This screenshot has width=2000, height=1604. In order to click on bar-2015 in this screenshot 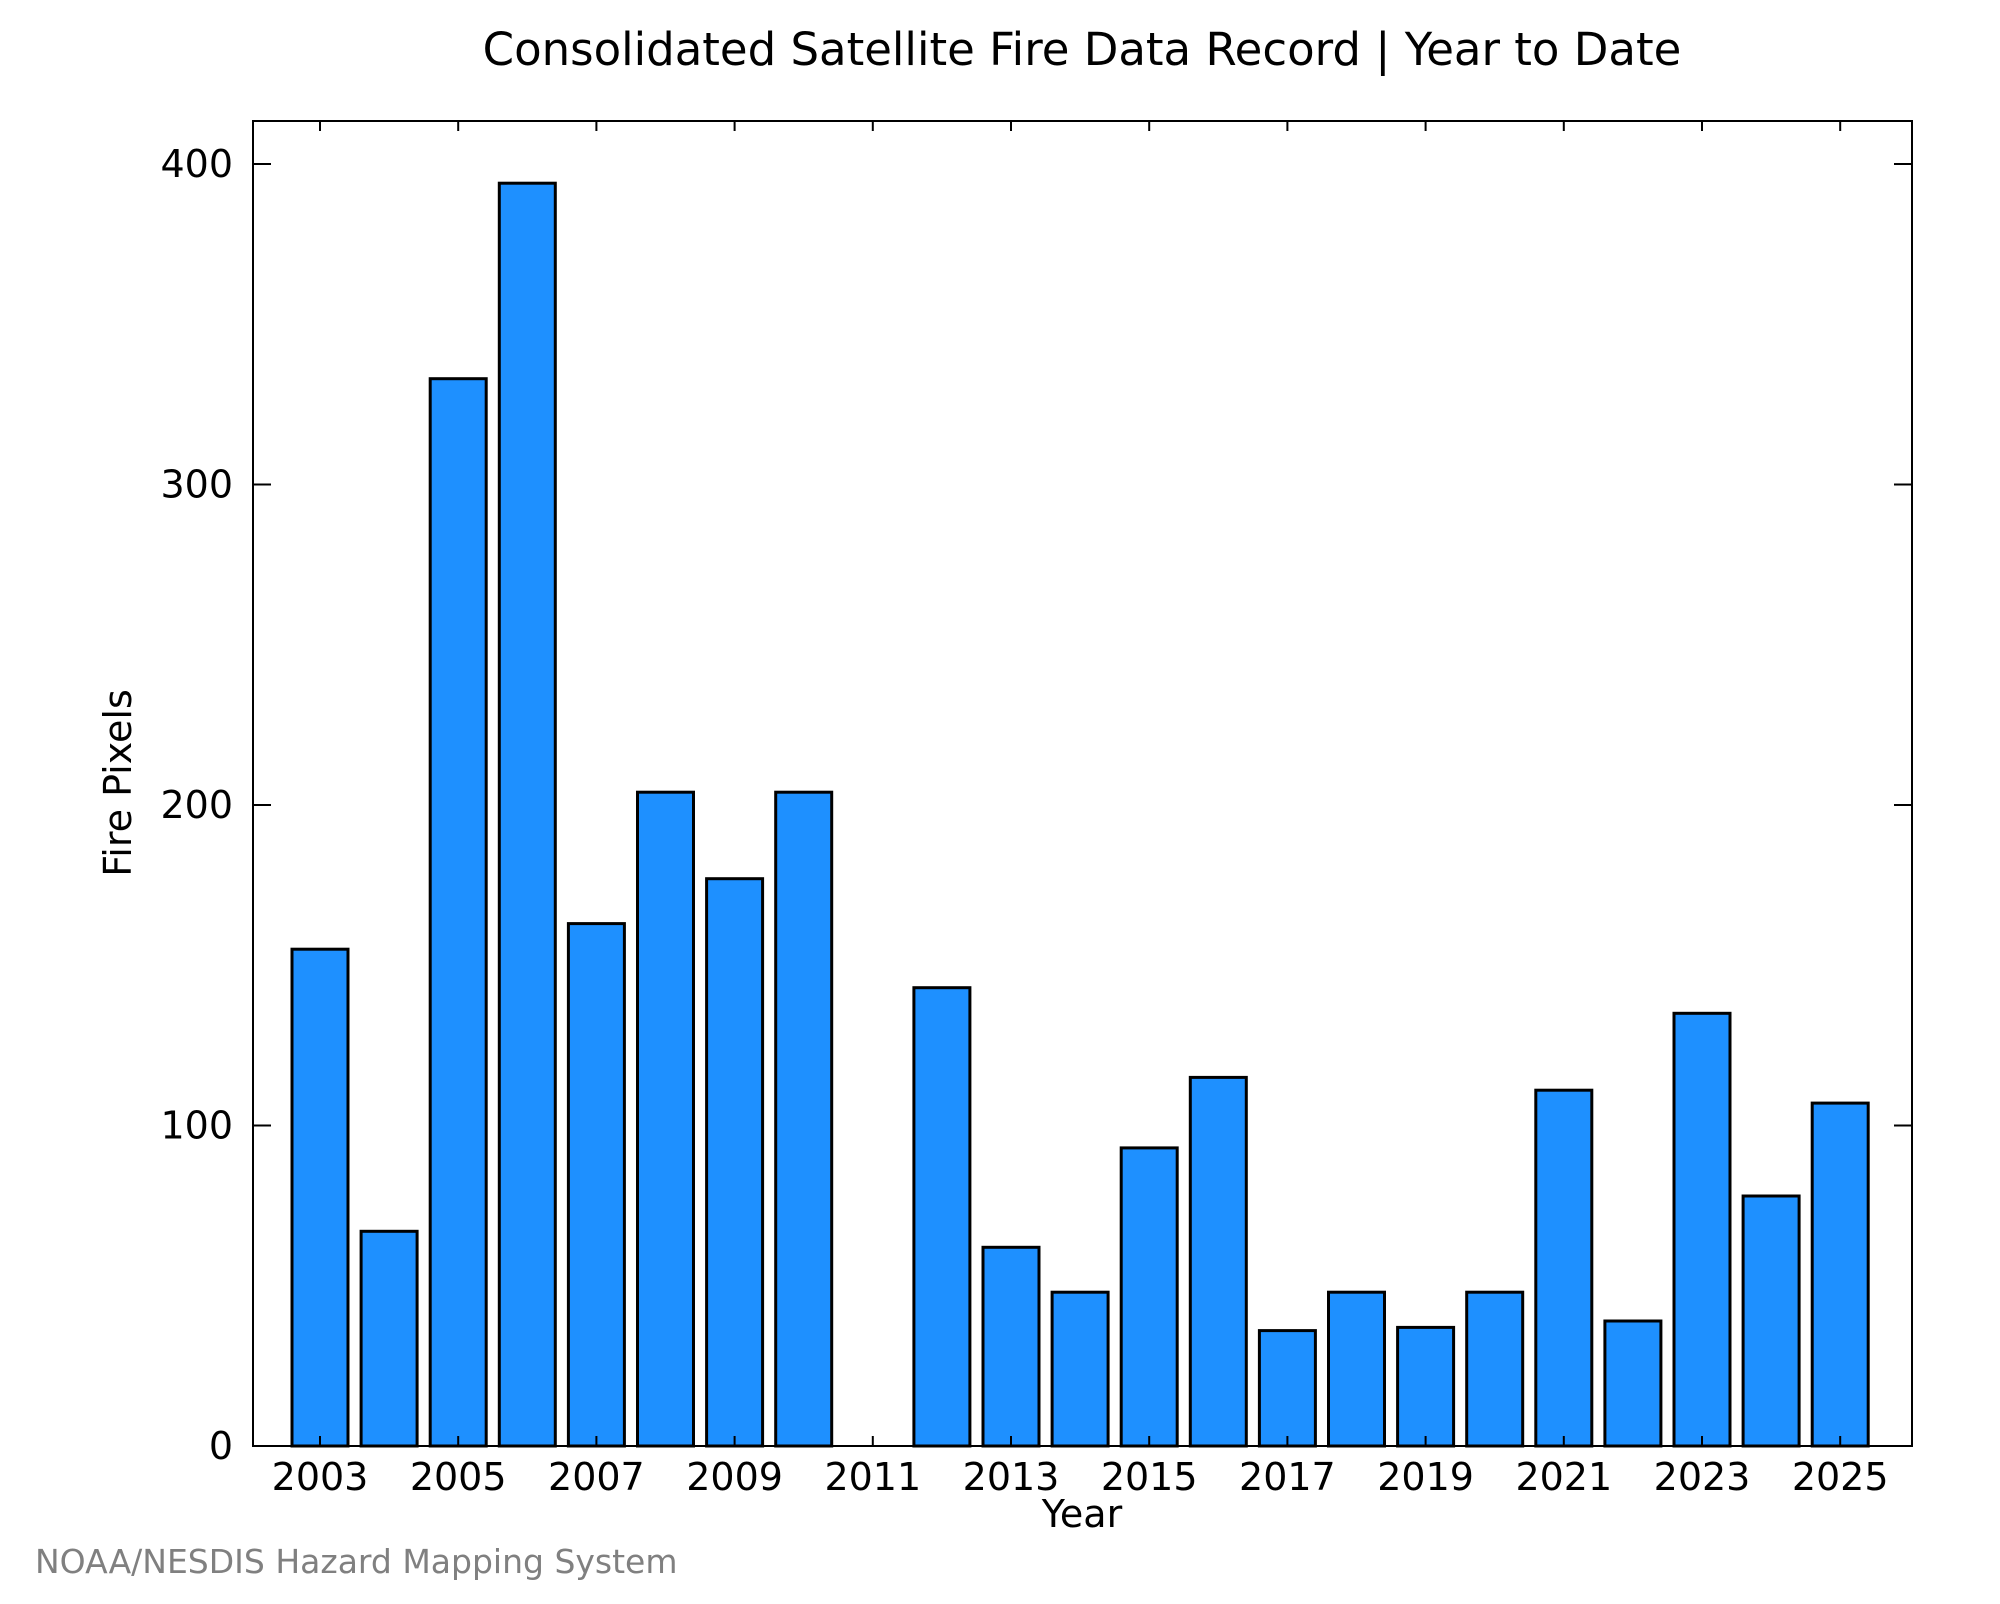, I will do `click(1149, 1297)`.